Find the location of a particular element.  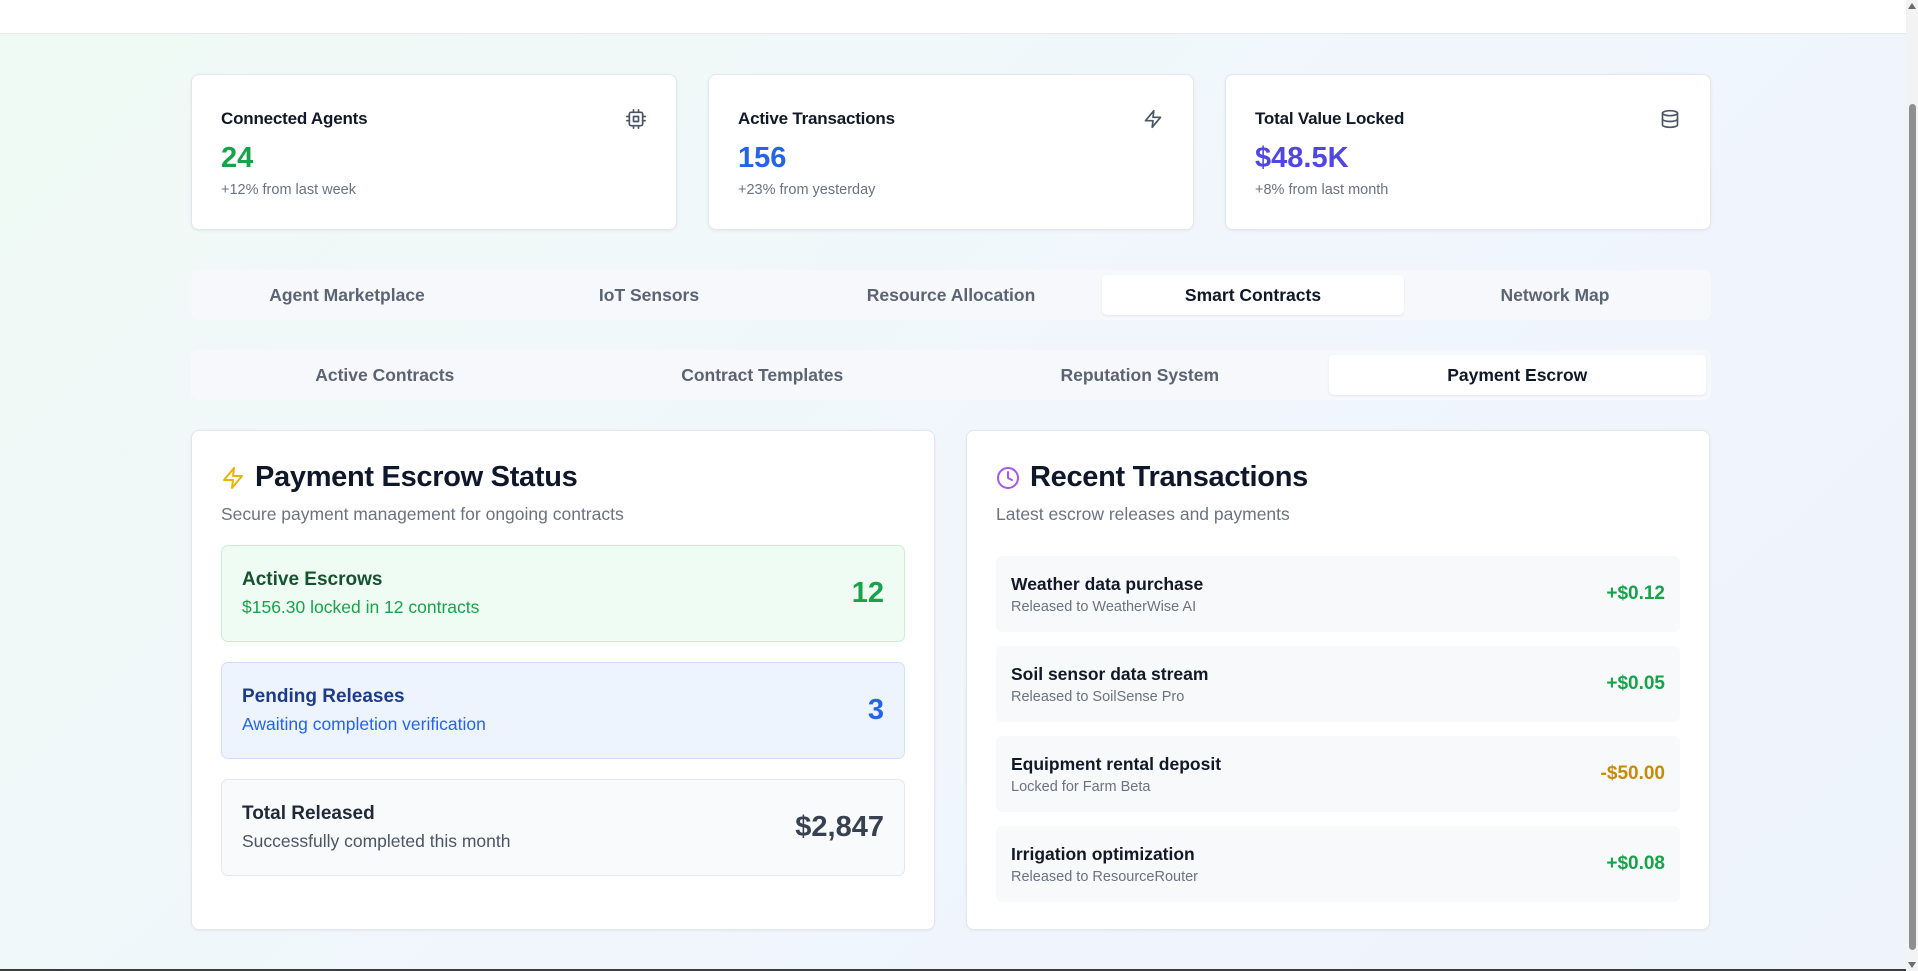

tab-iot-sensors: IoT Sensors is located at coordinates (649, 294).